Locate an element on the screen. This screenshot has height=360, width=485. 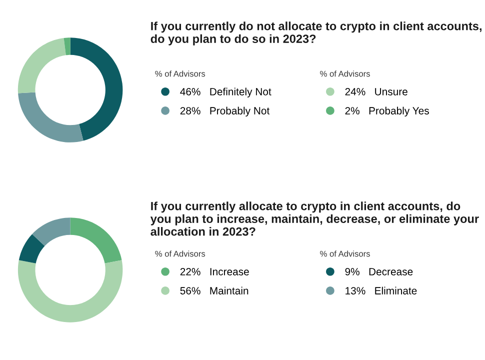
legend-label: 22% Increase is located at coordinates (214, 272).